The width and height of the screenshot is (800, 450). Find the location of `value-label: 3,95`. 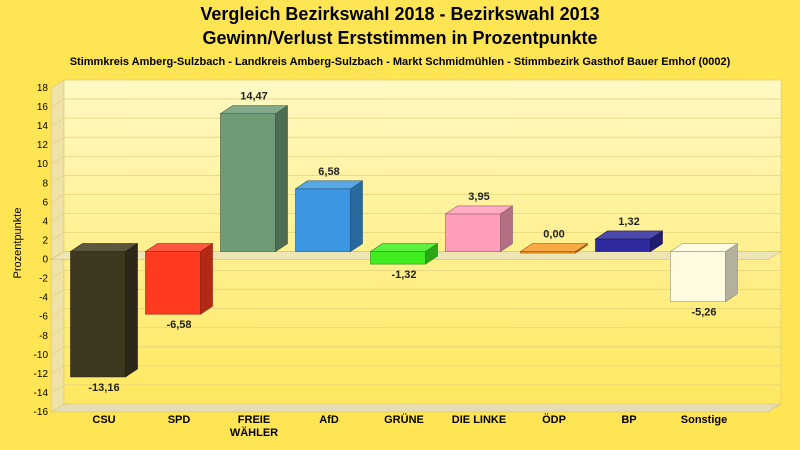

value-label: 3,95 is located at coordinates (478, 197).